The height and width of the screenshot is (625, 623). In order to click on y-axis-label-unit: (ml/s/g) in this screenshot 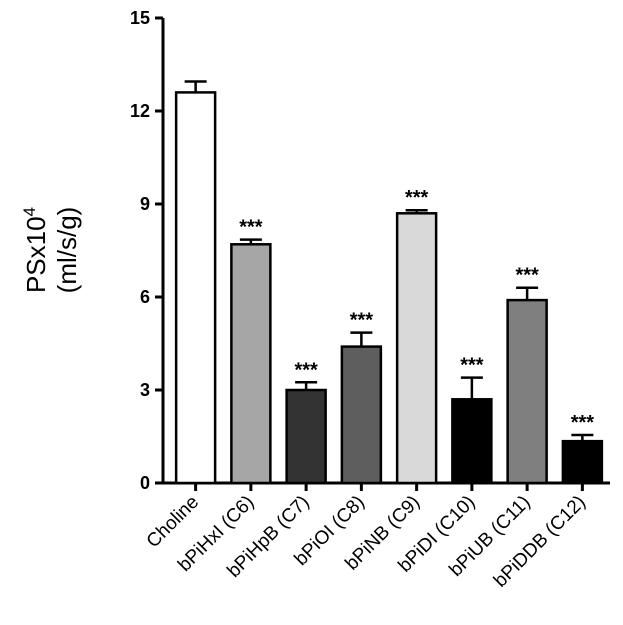, I will do `click(67, 250)`.